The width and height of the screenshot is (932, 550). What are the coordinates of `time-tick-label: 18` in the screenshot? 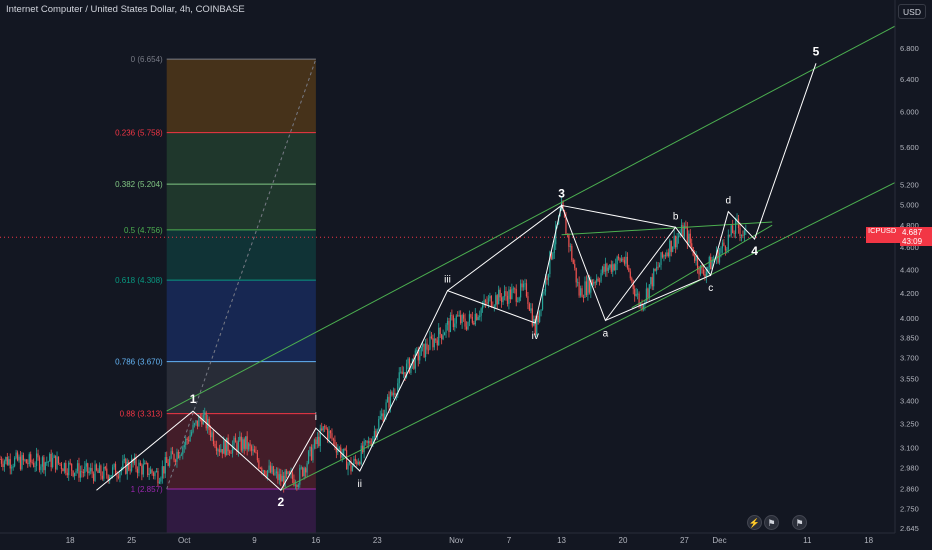 It's located at (868, 540).